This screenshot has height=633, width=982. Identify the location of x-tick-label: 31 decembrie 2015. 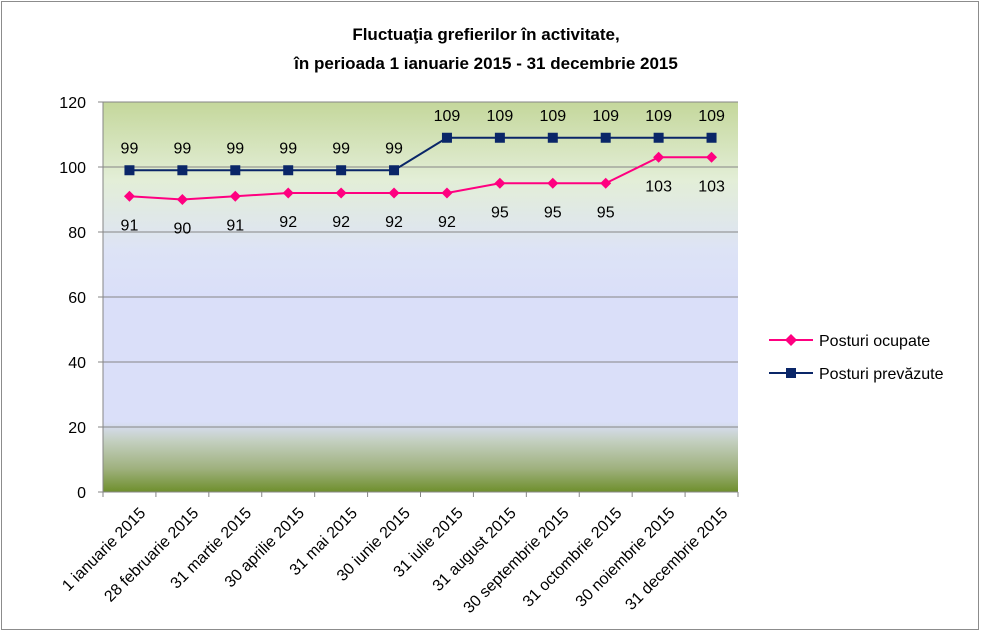
(676, 559).